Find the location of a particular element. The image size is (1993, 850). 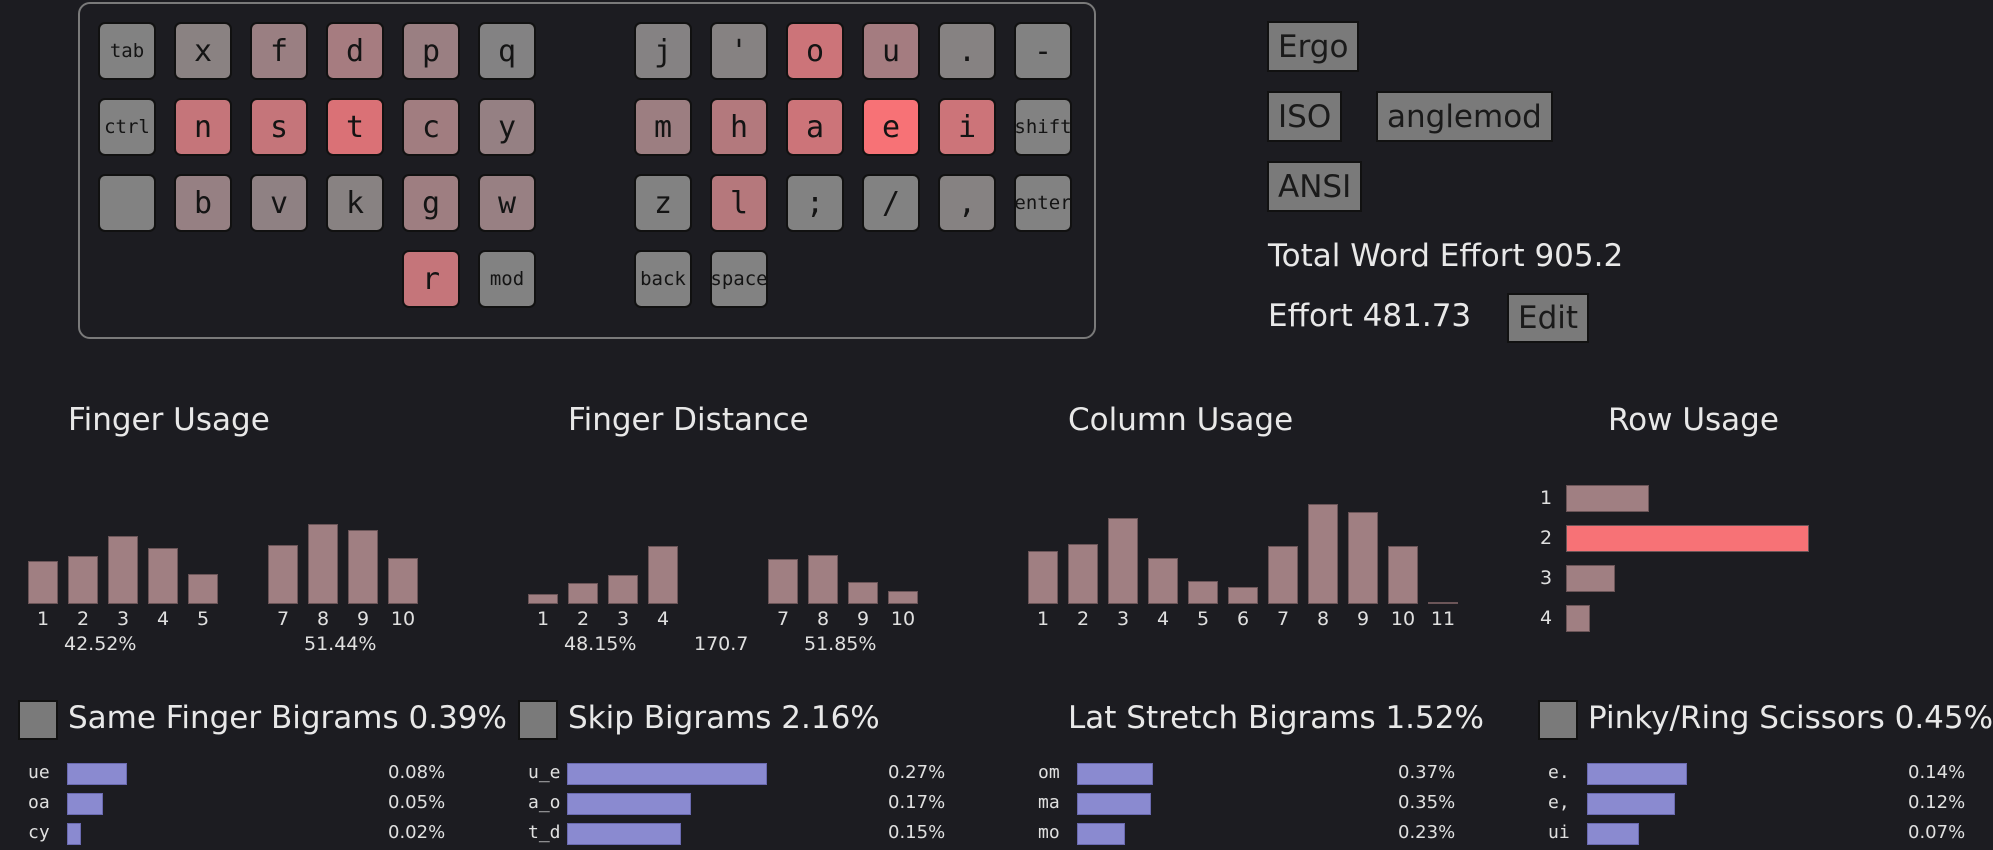

finger-distance-tick: 2 is located at coordinates (583, 619).